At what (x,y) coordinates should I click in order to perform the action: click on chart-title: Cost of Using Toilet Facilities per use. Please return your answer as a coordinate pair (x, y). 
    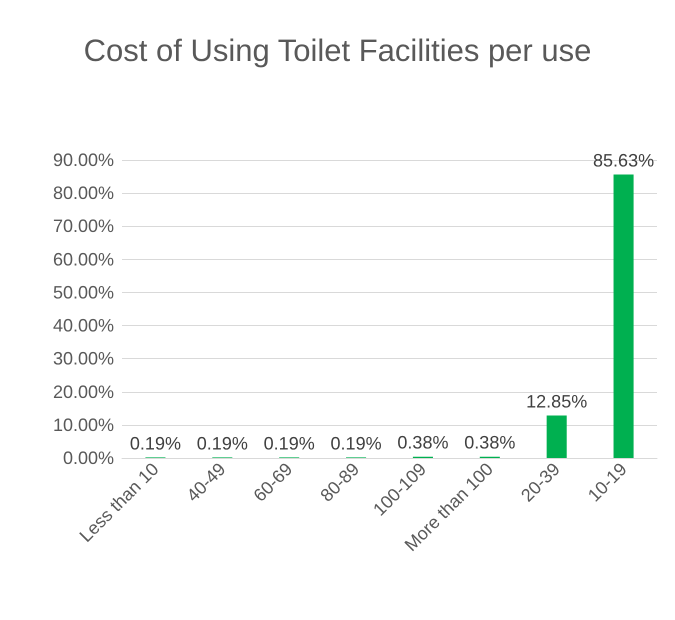
    Looking at the image, I should click on (337, 51).